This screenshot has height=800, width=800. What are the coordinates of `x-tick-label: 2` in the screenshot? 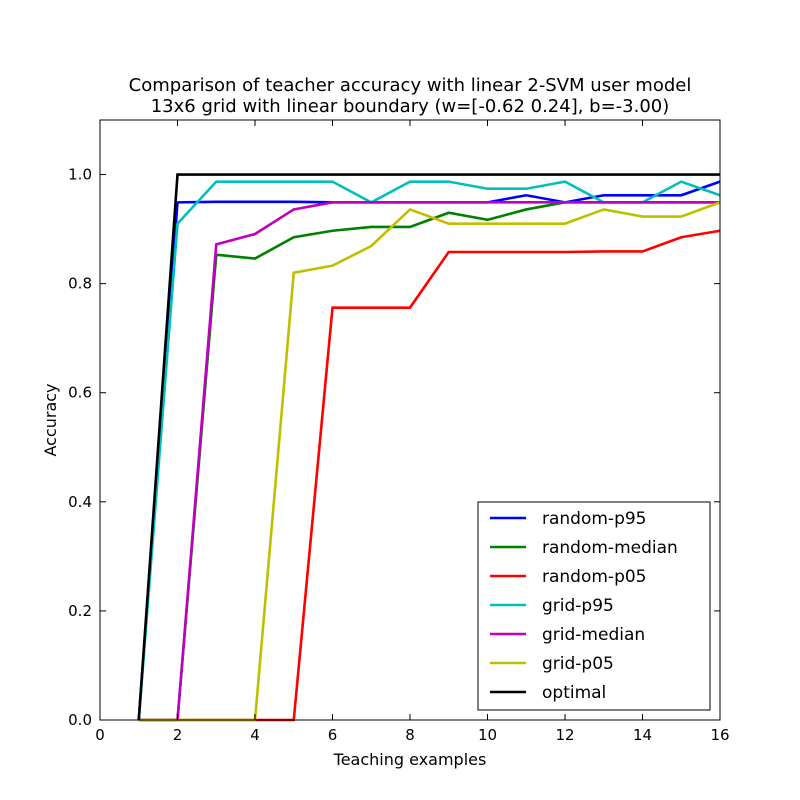 It's located at (178, 735).